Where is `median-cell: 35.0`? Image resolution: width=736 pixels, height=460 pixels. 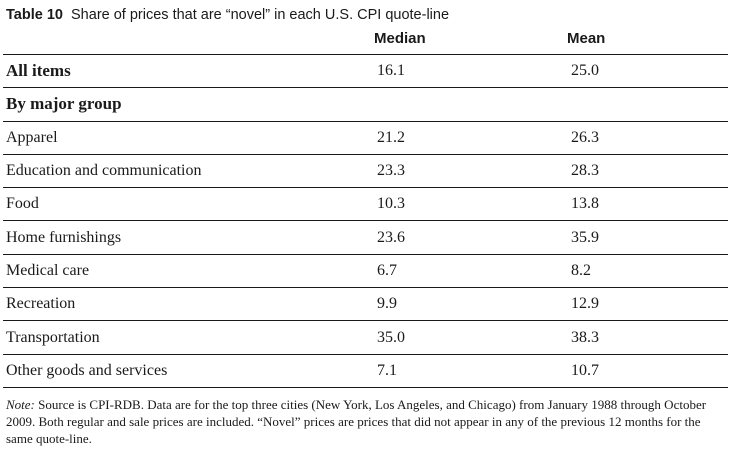 median-cell: 35.0 is located at coordinates (474, 337).